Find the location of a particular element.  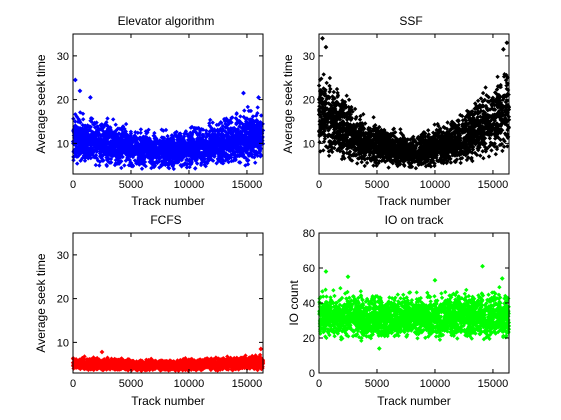

y-tick-label: 40 is located at coordinates (309, 304).